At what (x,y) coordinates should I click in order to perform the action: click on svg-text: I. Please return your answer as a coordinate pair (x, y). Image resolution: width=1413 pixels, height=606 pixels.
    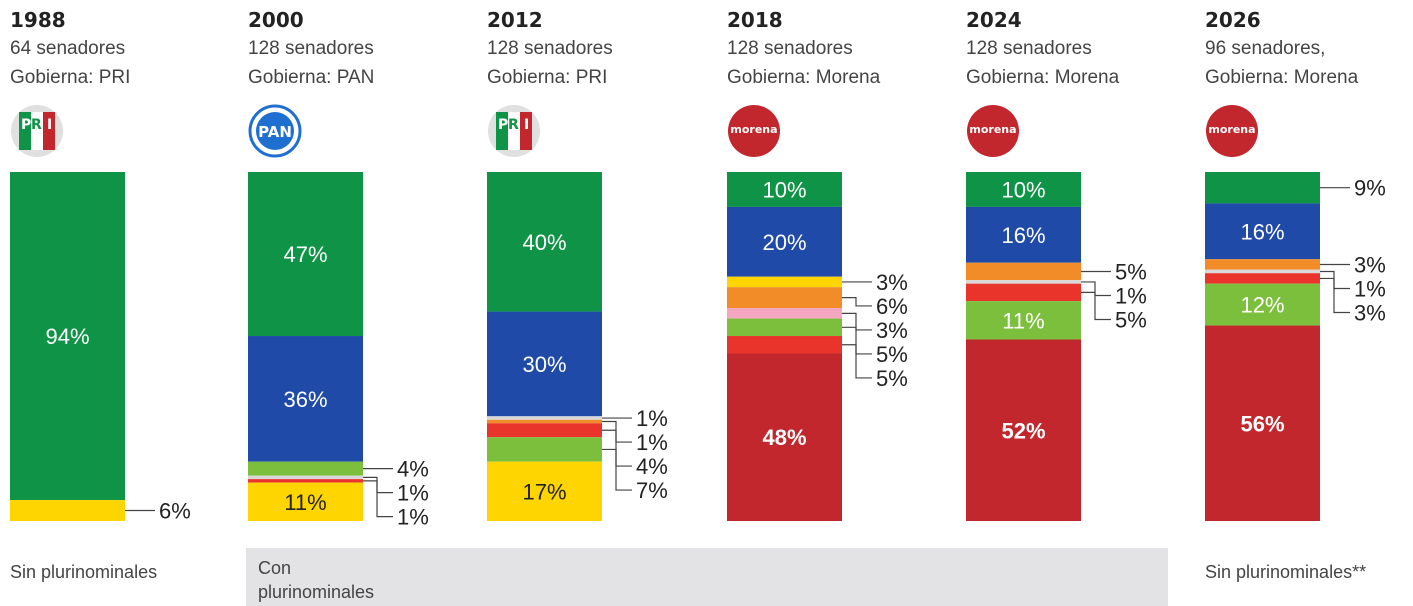
    Looking at the image, I should click on (526, 125).